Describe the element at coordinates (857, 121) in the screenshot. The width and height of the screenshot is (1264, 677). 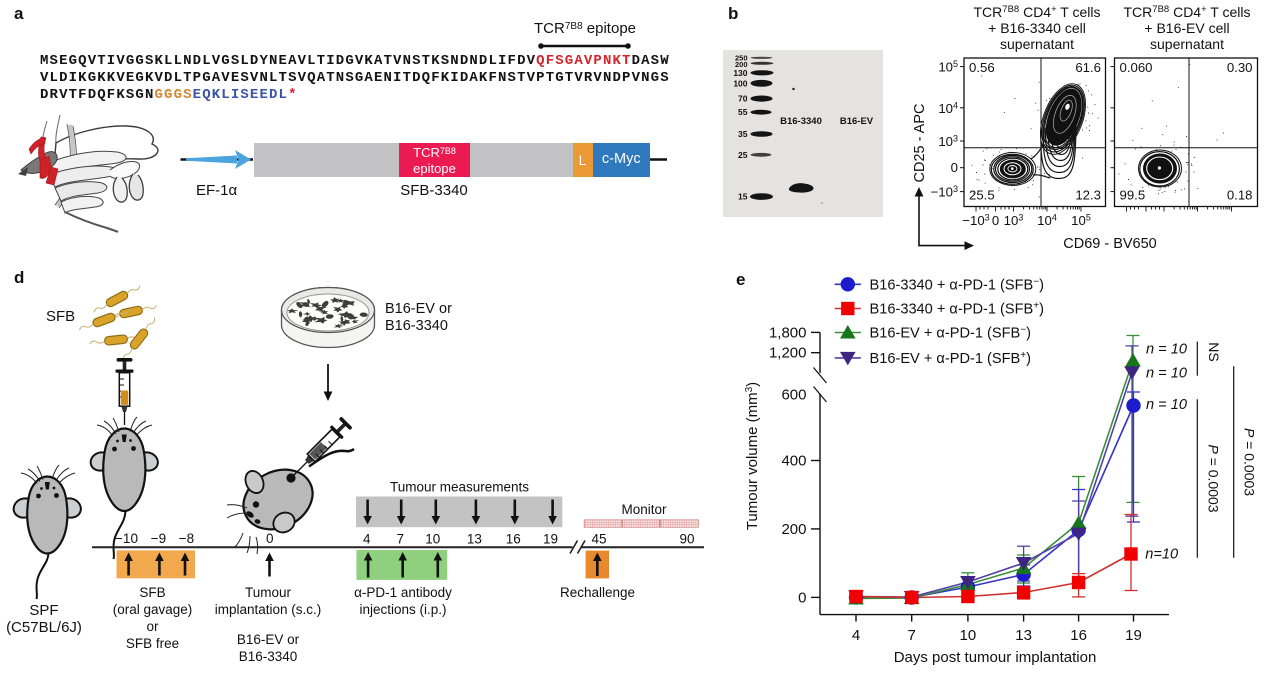
I see `svg-text: B16-EV` at that location.